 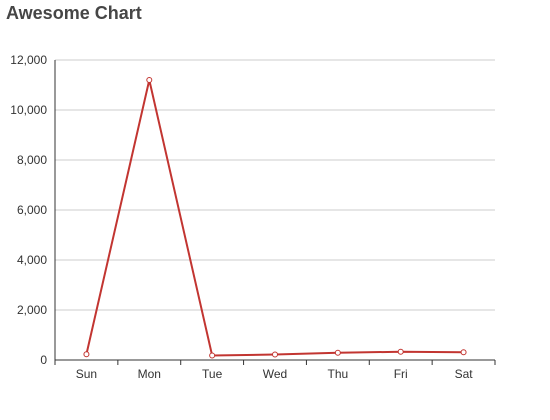 What do you see at coordinates (28, 60) in the screenshot?
I see `y-tick-label: 12,000` at bounding box center [28, 60].